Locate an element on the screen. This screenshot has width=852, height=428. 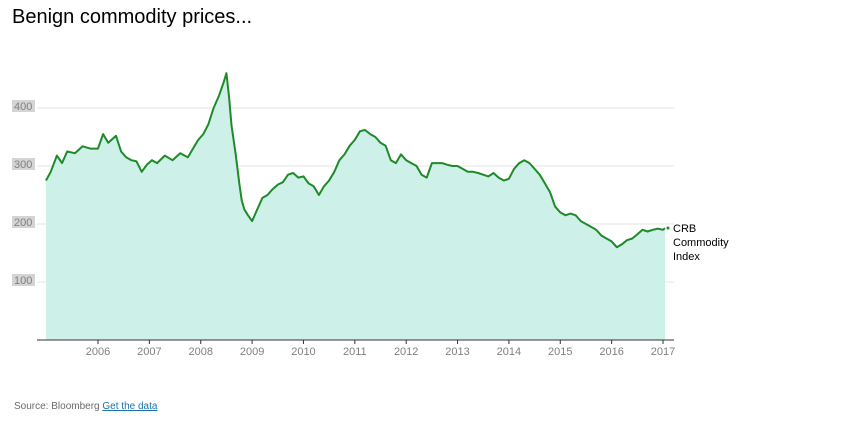
chart-footer: Source: Bloomberg Get the data is located at coordinates (85, 406).